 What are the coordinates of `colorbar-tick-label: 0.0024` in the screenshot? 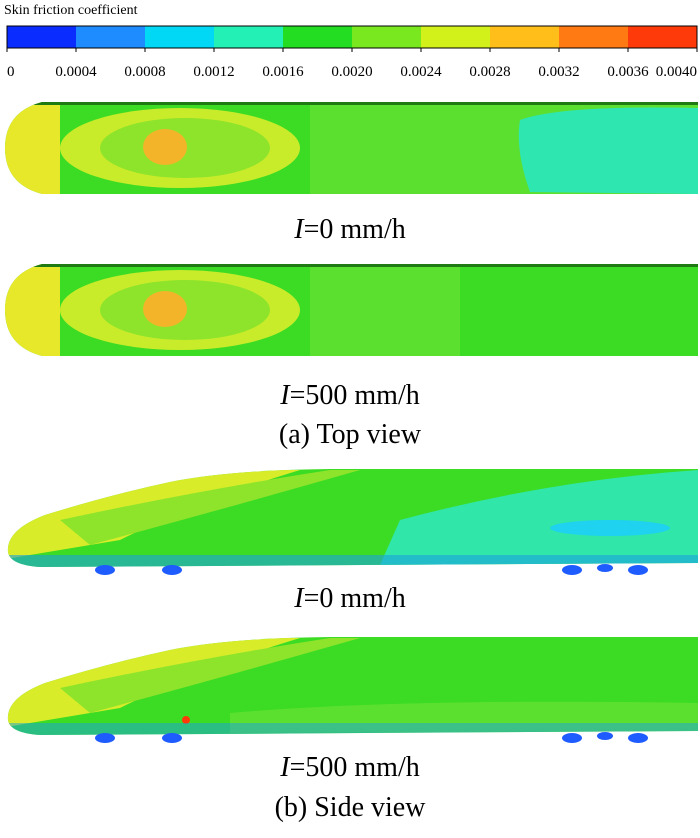 It's located at (421, 72).